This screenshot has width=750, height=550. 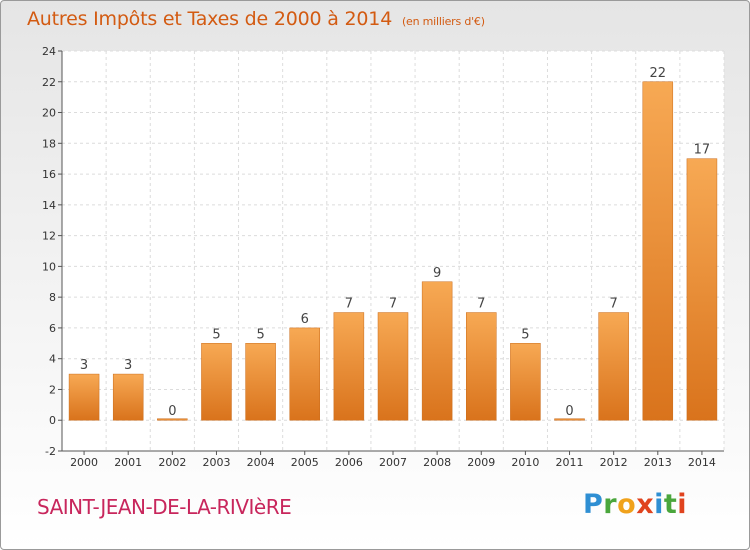 I want to click on x-tick-label: 2013, so click(x=658, y=462).